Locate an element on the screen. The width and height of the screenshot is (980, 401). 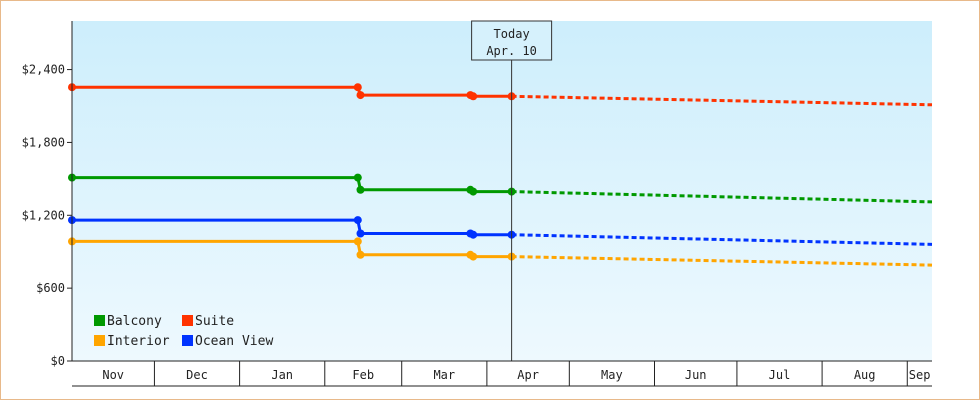
y-tick-label: $600 is located at coordinates (50, 288).